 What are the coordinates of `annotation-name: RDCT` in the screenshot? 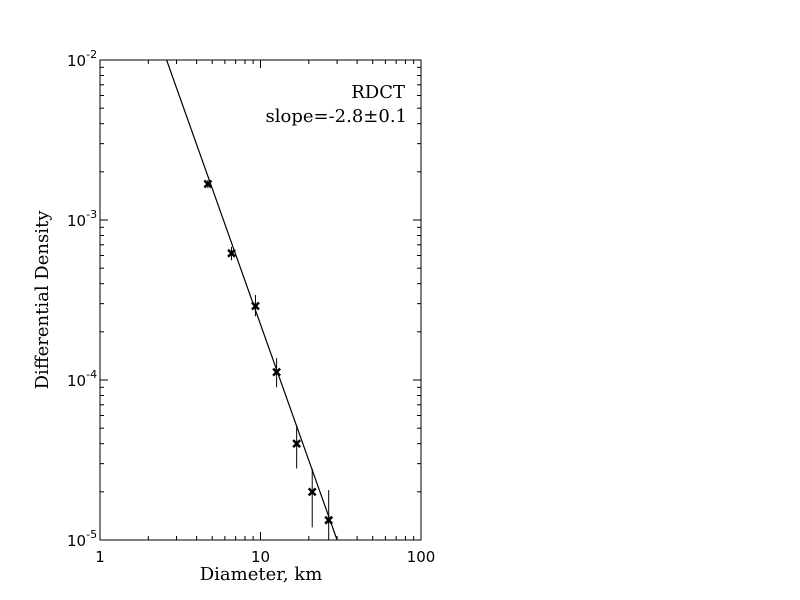 It's located at (378, 92).